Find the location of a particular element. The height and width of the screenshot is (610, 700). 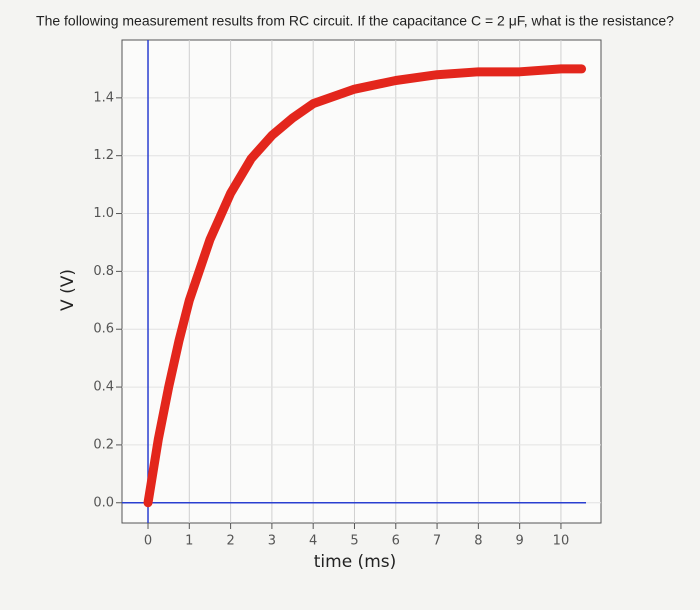

y-tick-label: 1.0 is located at coordinates (103, 213).